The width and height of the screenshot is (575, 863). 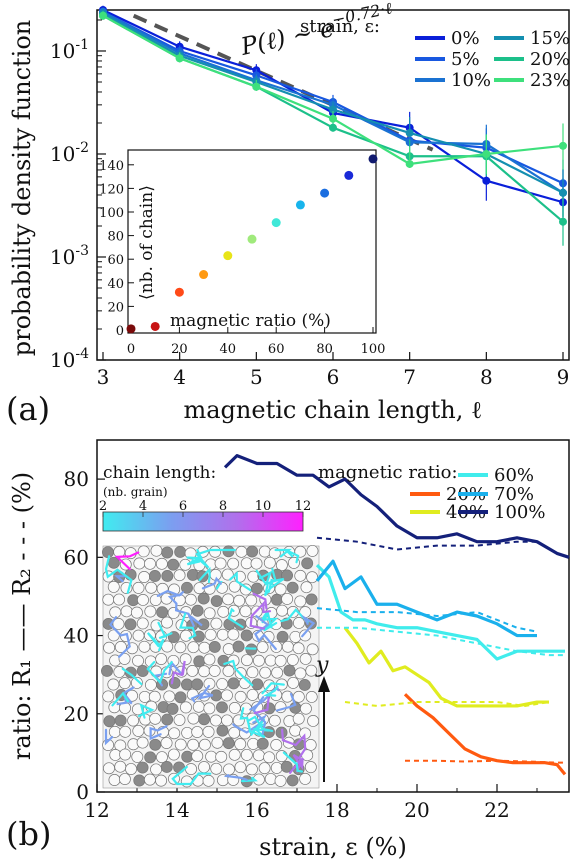 I want to click on inset-y-tick-label: 40, so click(x=115, y=284).